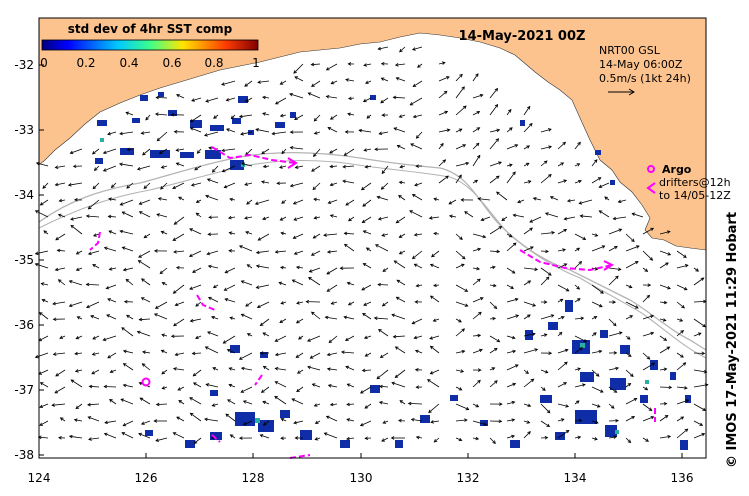 This screenshot has width=749, height=496. I want to click on colorbar-label: std dev of 4hr SST comp, so click(150, 29).